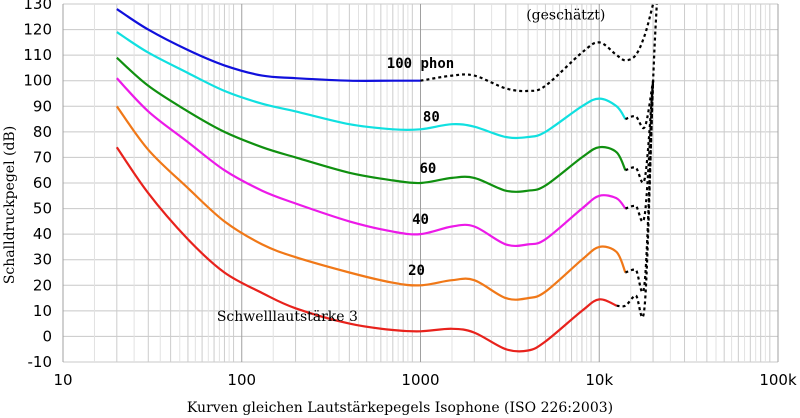  What do you see at coordinates (37, 6) in the screenshot?
I see `y-tick-label: 130` at bounding box center [37, 6].